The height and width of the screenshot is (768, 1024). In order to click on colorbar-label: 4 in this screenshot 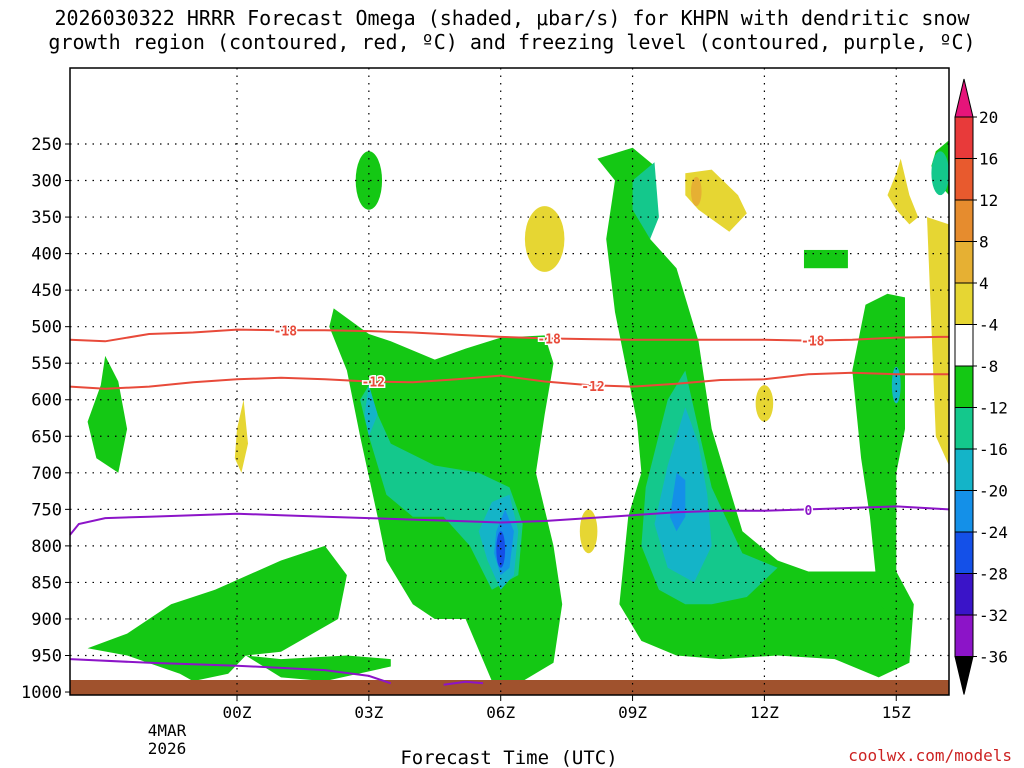, I will do `click(984, 283)`.